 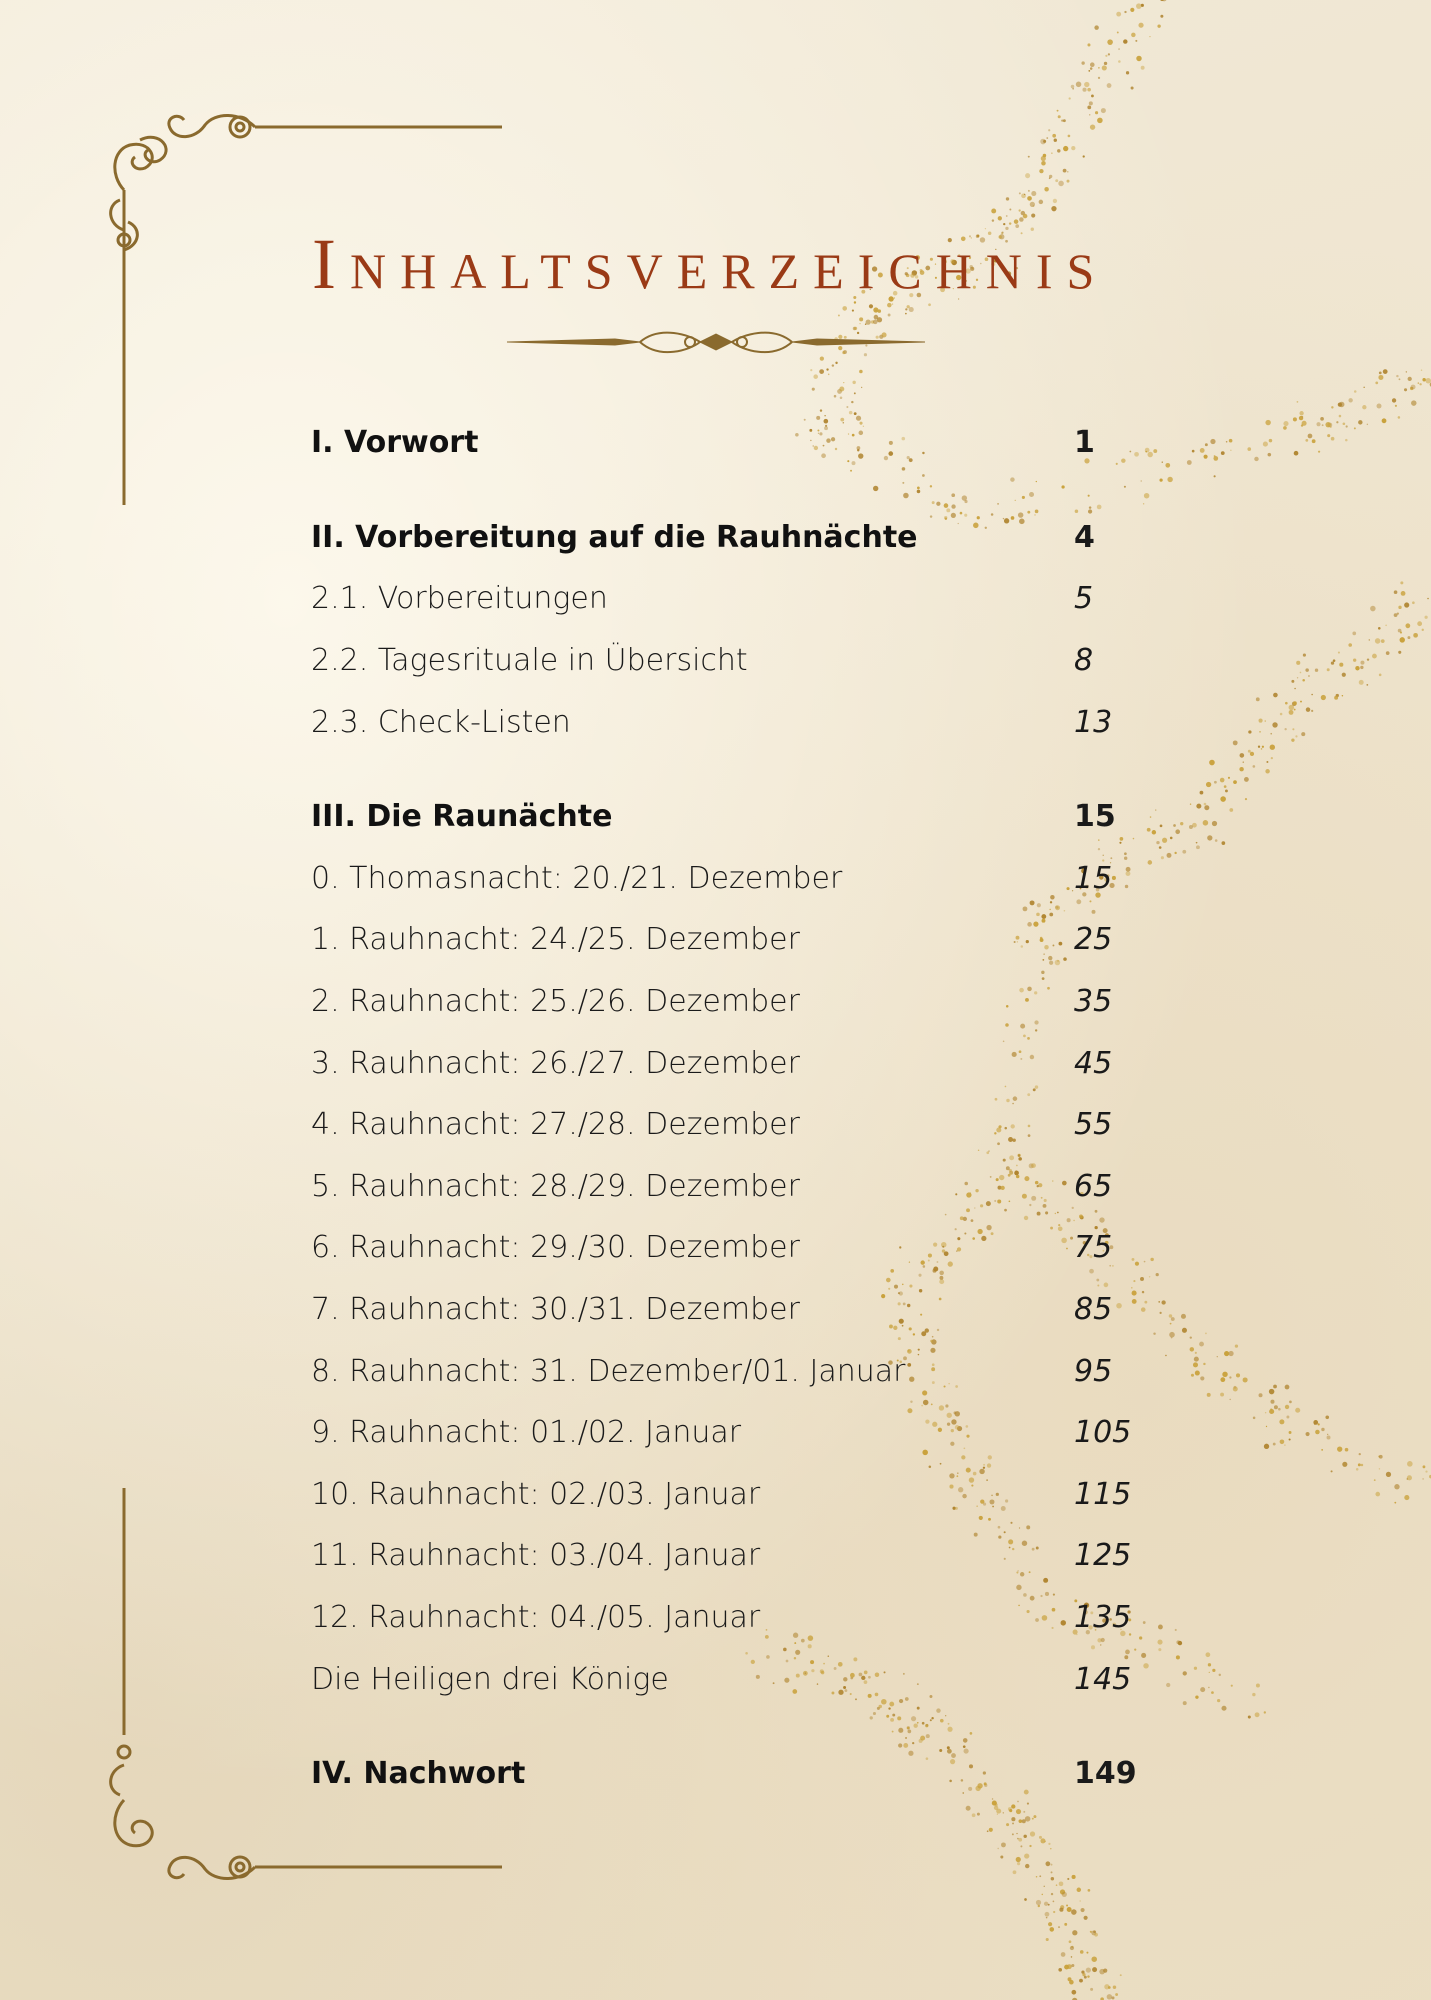 I want to click on toc-label: 2. Rauhnacht: 25./26. Dezember, so click(x=555, y=1002).